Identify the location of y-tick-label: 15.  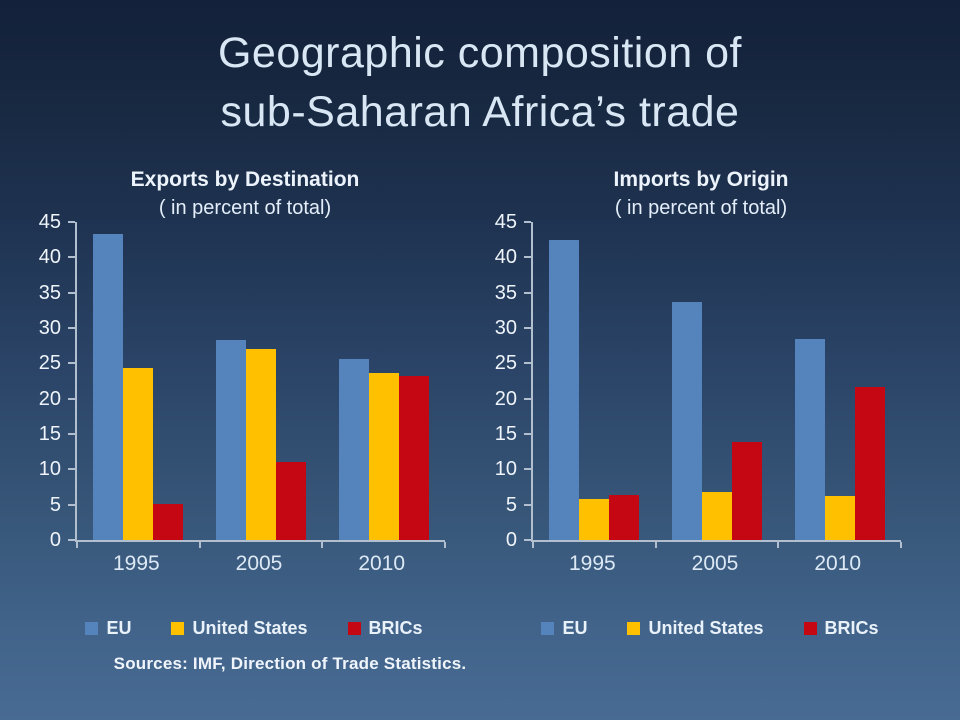
(505, 434).